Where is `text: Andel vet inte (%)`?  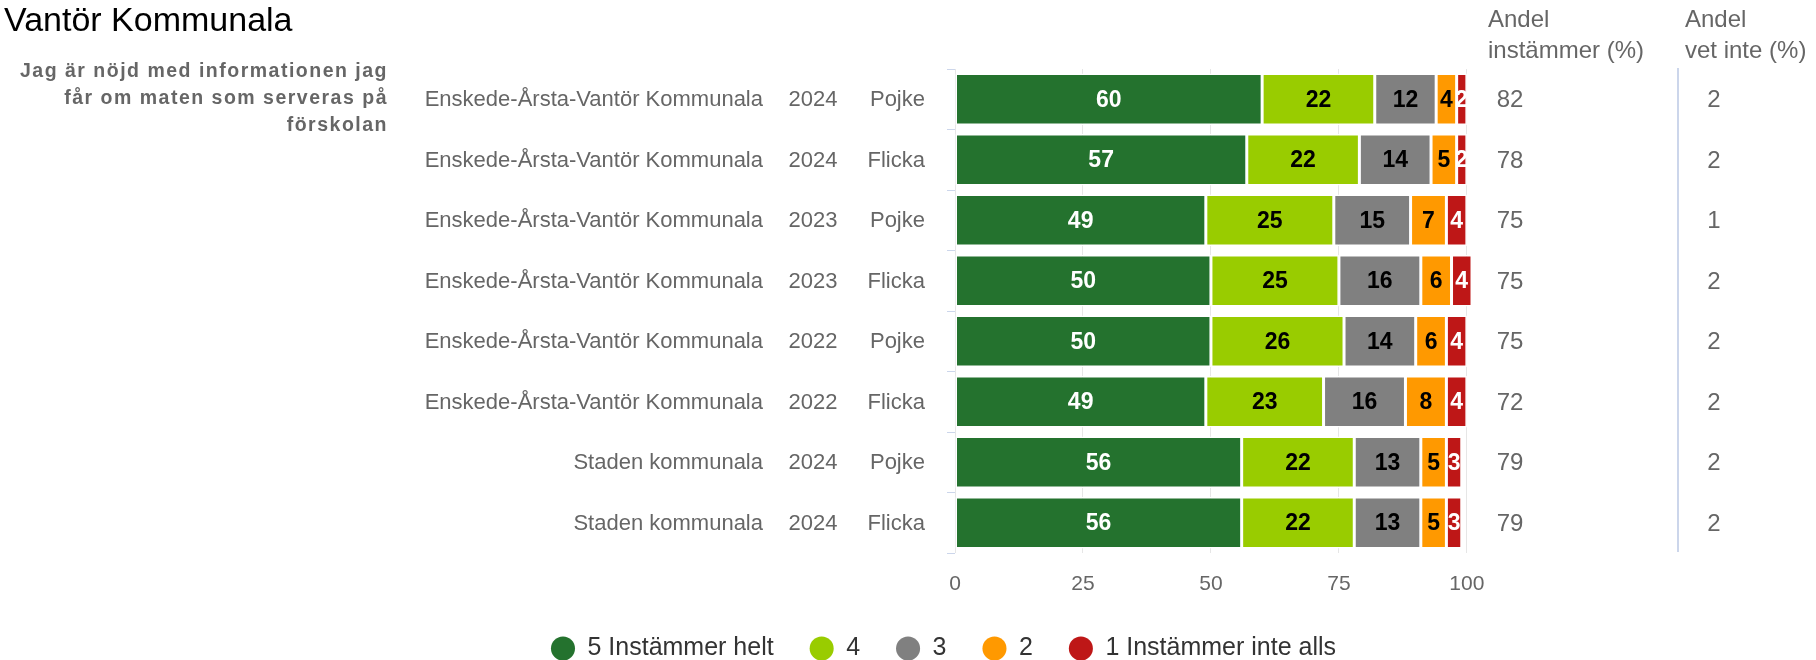 text: Andel vet inte (%) is located at coordinates (1746, 34).